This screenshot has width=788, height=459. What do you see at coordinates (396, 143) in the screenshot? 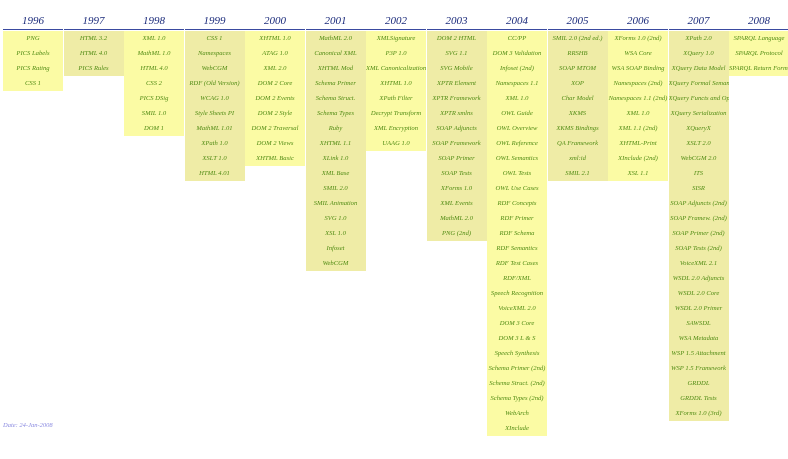
I see `spec-item: UAAG 1.0` at bounding box center [396, 143].